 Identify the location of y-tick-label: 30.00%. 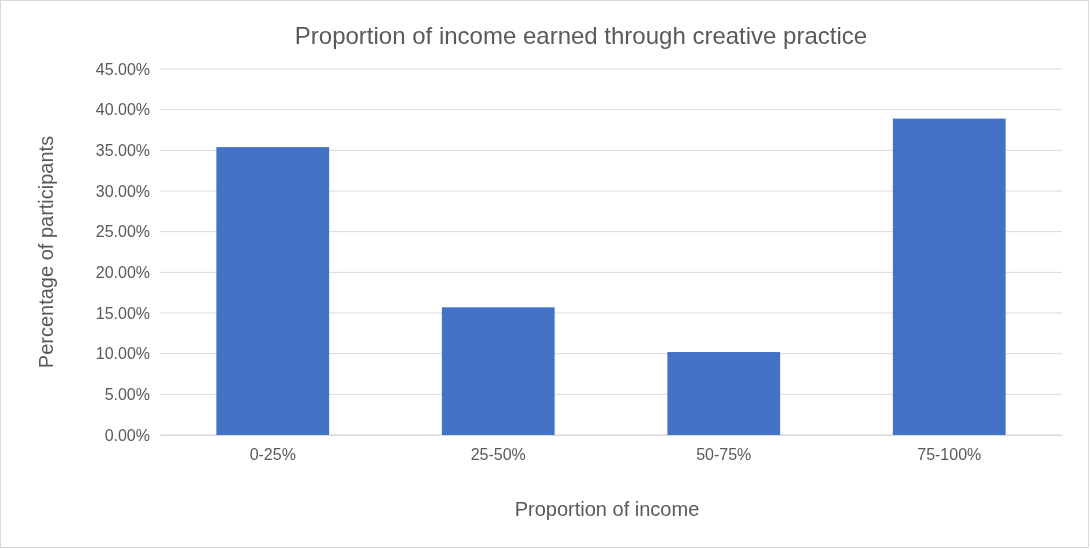
(122, 191).